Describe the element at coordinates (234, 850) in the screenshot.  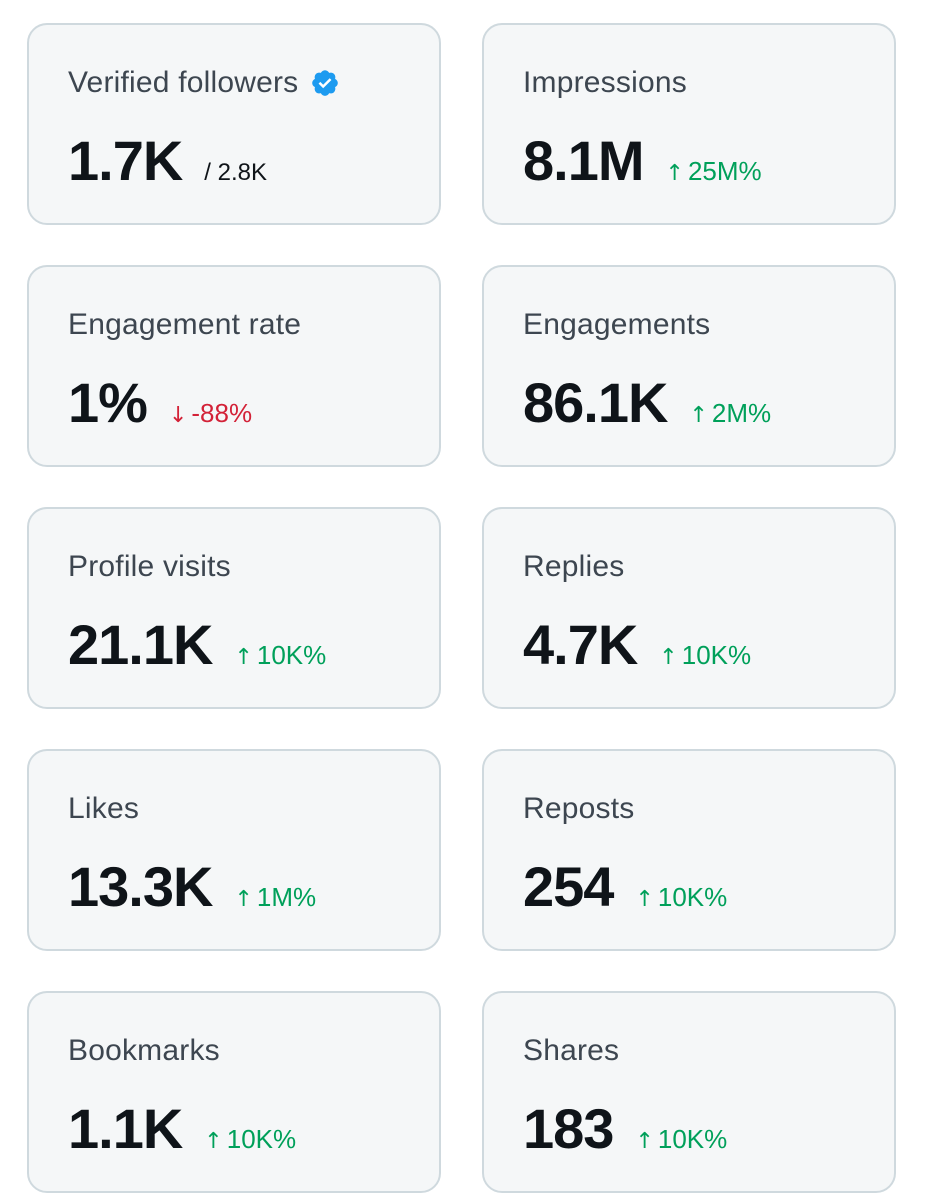
I see `metric-card-likes: Likes 13.3K ↑ 1M%` at that location.